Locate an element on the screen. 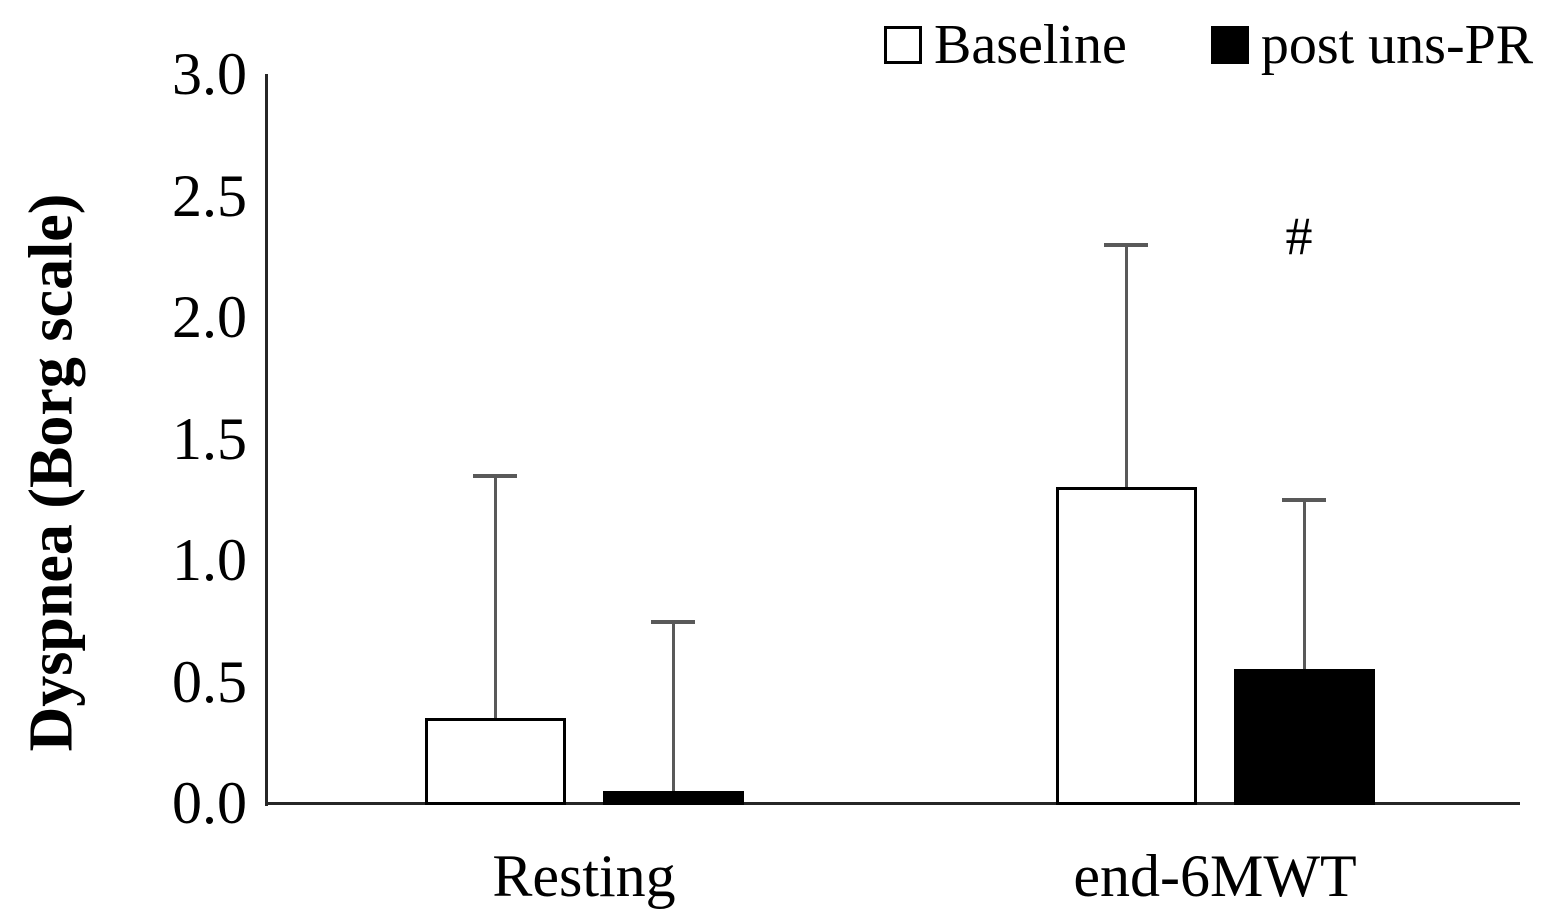 The width and height of the screenshot is (1545, 918). bar-baseline-resting is located at coordinates (495, 761).